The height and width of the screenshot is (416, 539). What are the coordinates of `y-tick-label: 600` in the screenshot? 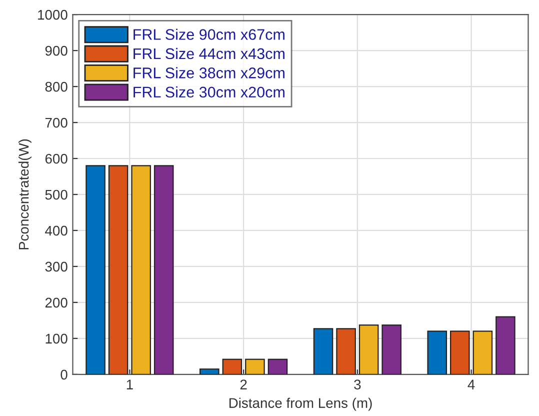 It's located at (56, 159).